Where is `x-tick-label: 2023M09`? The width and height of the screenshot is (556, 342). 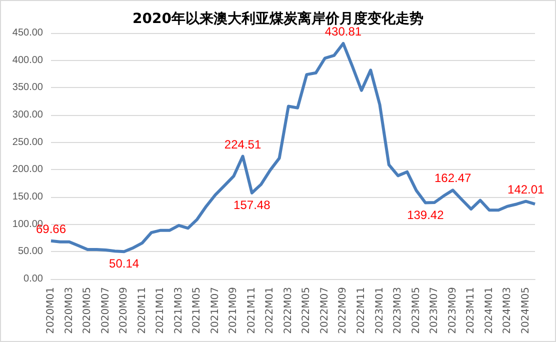
x-tick-label: 2023M09 is located at coordinates (452, 310).